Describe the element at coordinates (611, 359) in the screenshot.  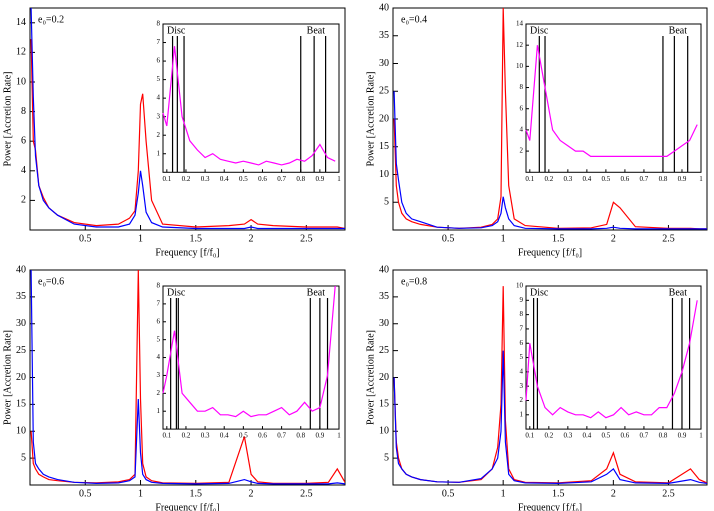
I see `inset-line` at that location.